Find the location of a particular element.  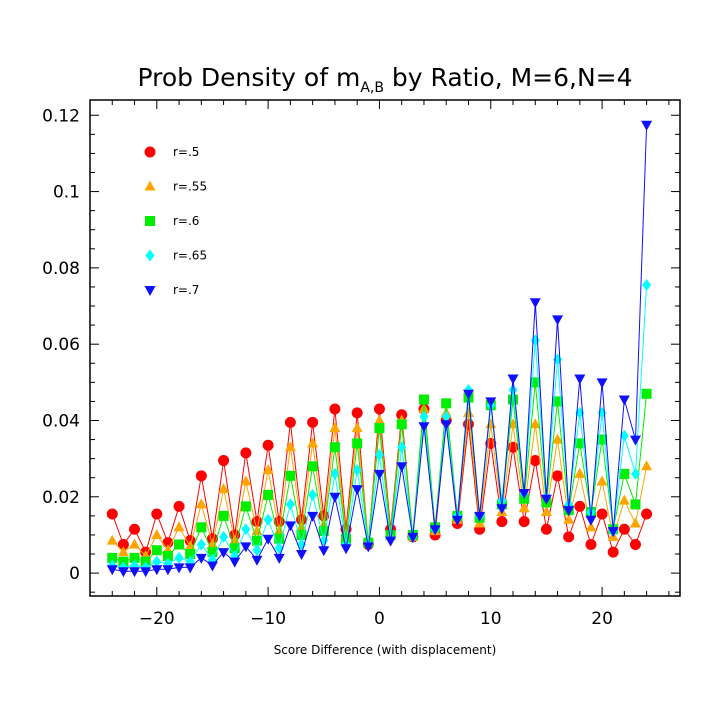

x-axis-label: Score Difference (with displacement) is located at coordinates (385, 650).